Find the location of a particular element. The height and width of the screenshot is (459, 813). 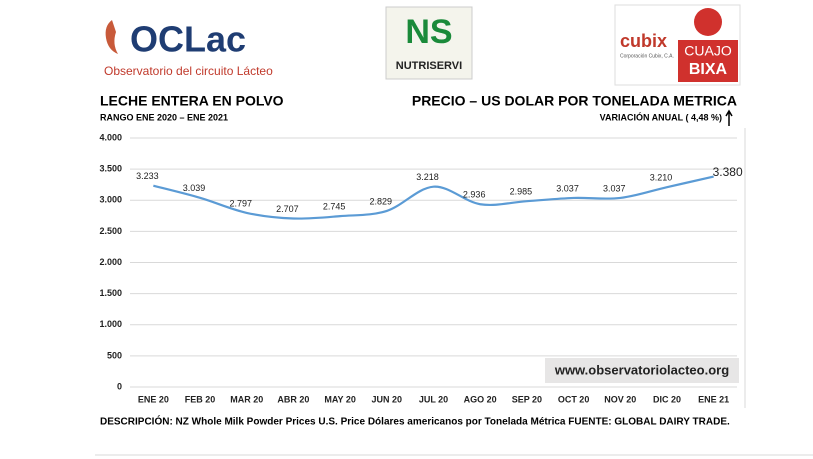

x-tick-label: NOV 20 is located at coordinates (620, 399).